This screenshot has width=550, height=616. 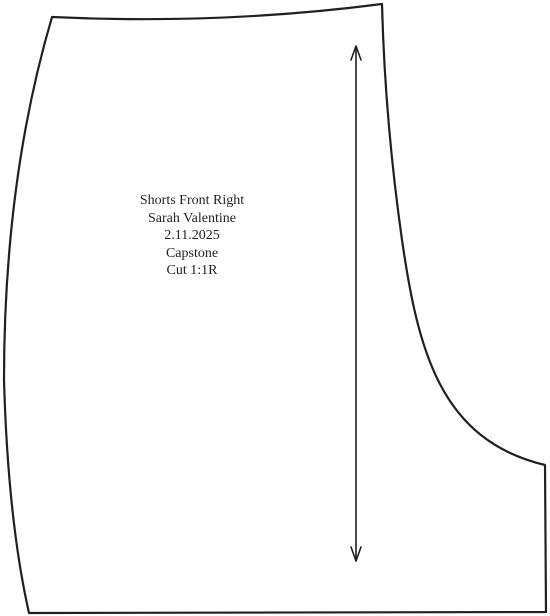 What do you see at coordinates (356, 303) in the screenshot?
I see `grainline-arrow` at bounding box center [356, 303].